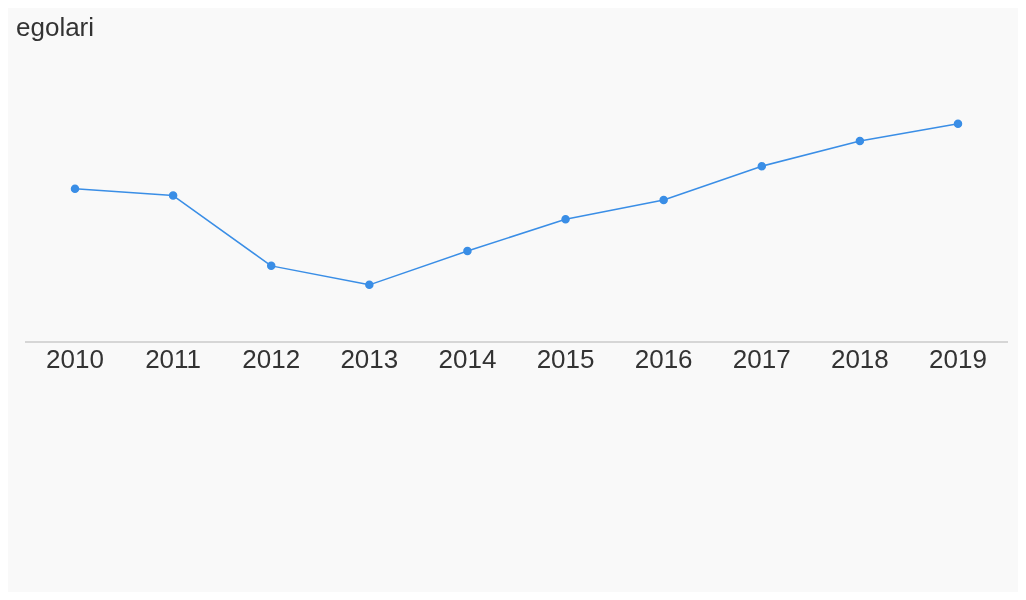 The width and height of the screenshot is (1026, 600). I want to click on x-tick-label: 2019, so click(958, 359).